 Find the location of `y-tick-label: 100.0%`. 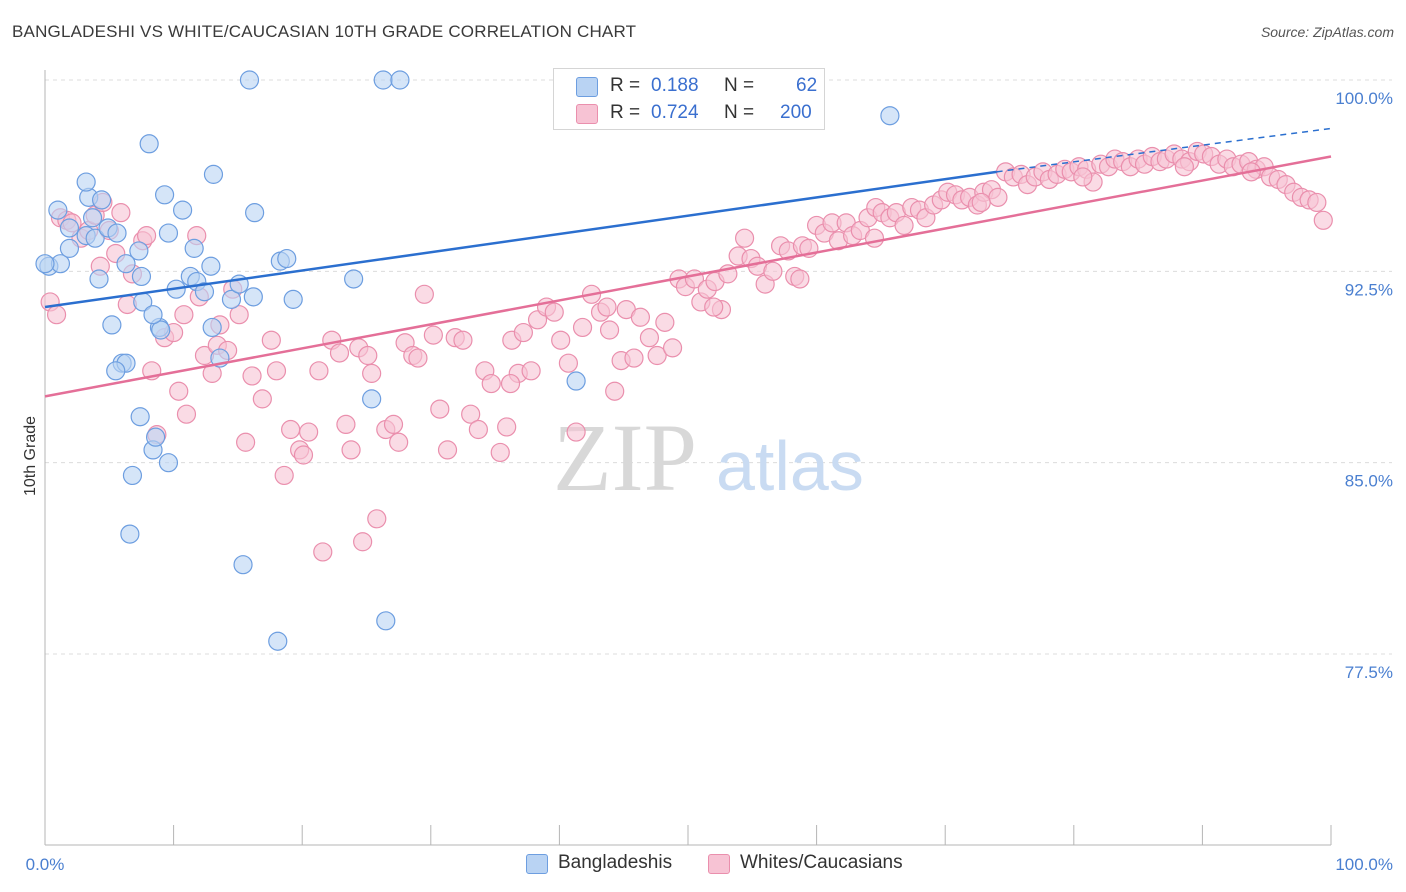

y-tick-label: 100.0% is located at coordinates (1364, 98).